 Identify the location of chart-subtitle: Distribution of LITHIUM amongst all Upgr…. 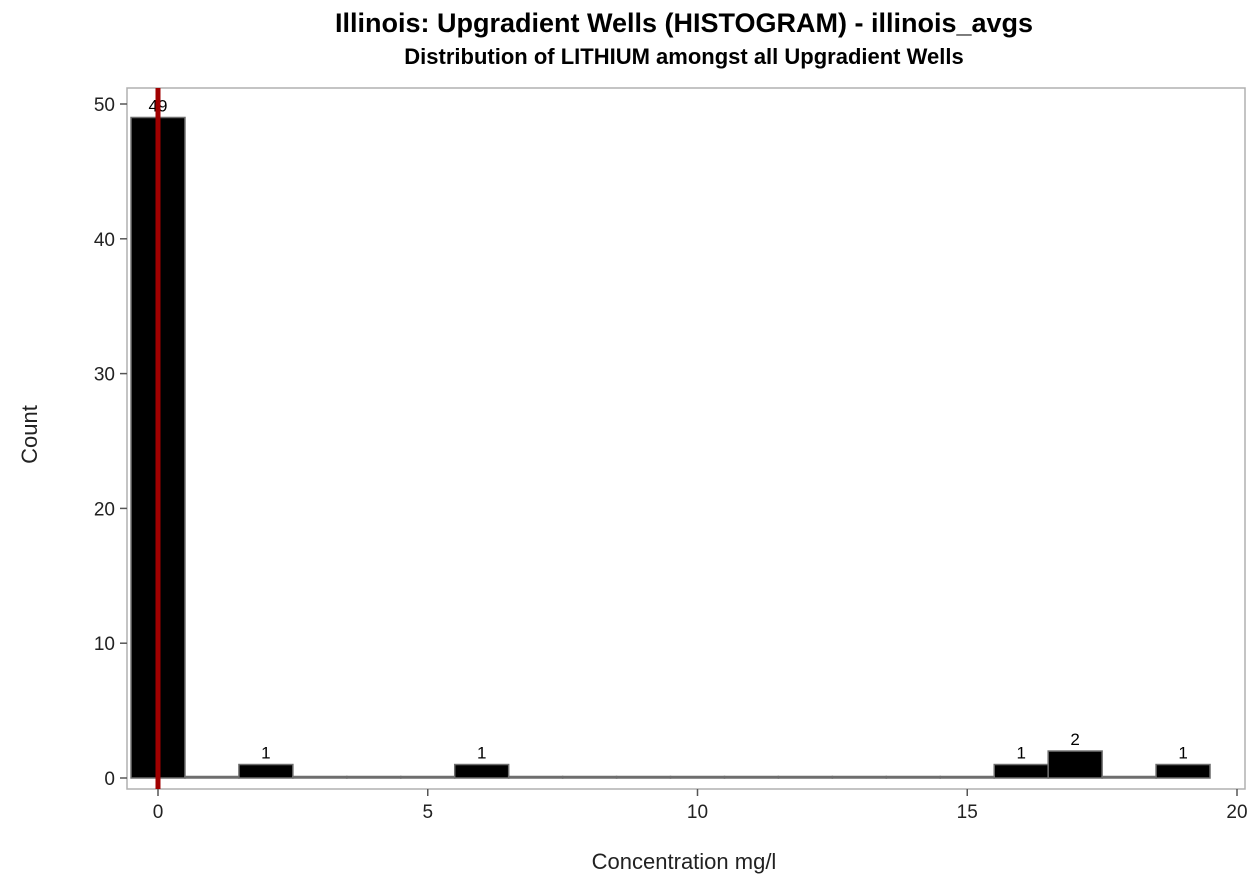
(684, 56).